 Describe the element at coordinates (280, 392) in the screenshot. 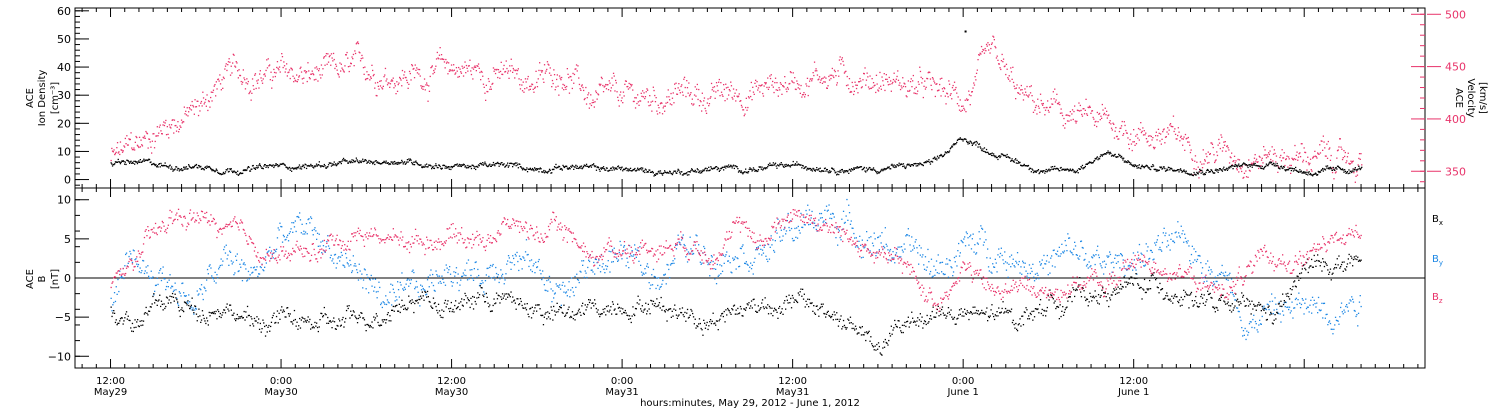

I see `x-date-label: May30` at that location.